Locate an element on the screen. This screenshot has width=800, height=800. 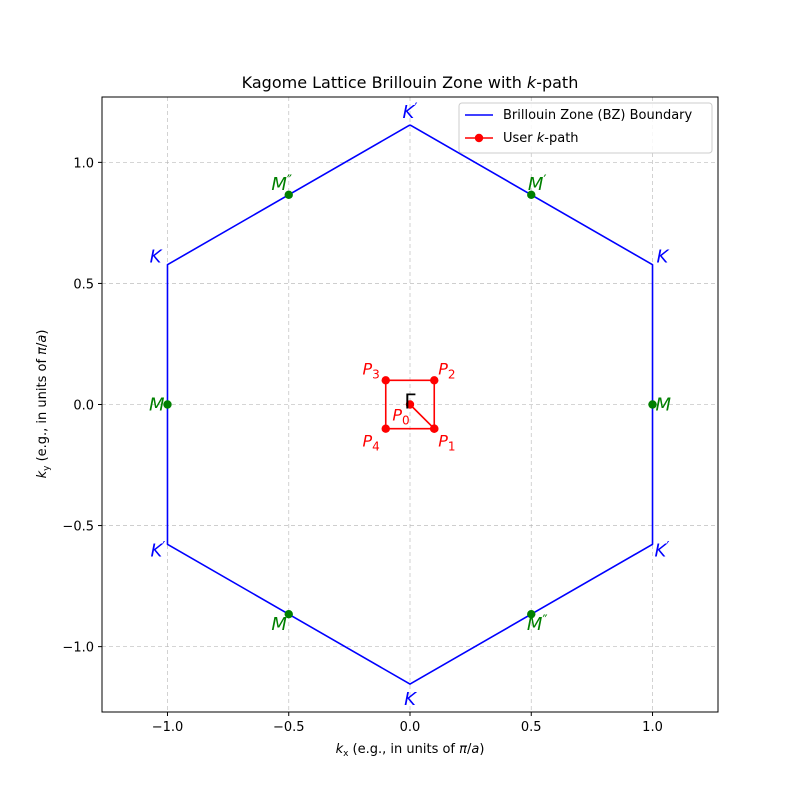
legend-label-bz: Brillouin Zone (BZ) Boundary is located at coordinates (598, 115).